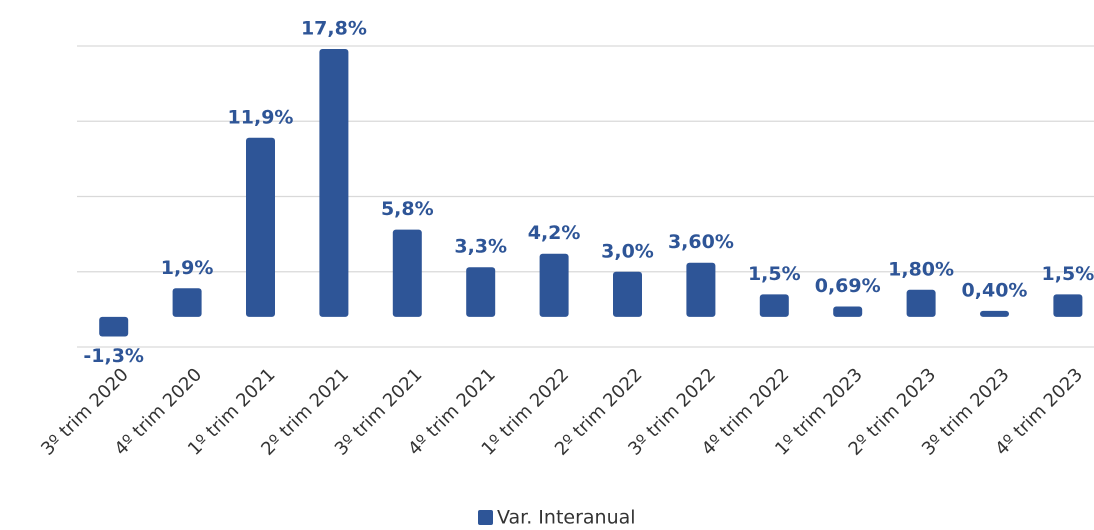  Describe the element at coordinates (334, 29) in the screenshot. I see `value-label: 17,8%` at that location.